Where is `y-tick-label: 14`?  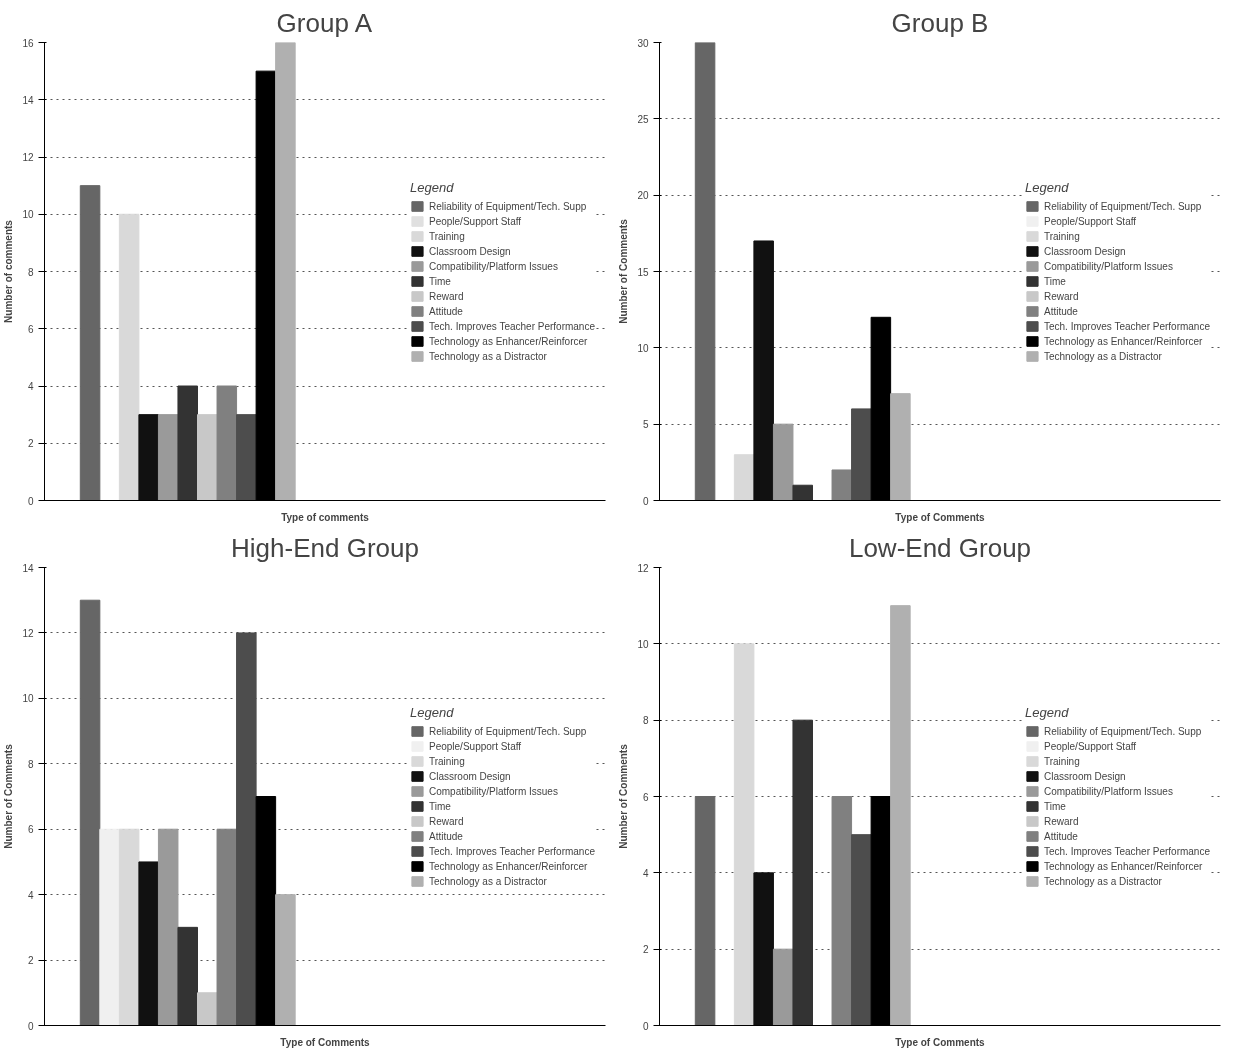
y-tick-label: 14 is located at coordinates (28, 100).